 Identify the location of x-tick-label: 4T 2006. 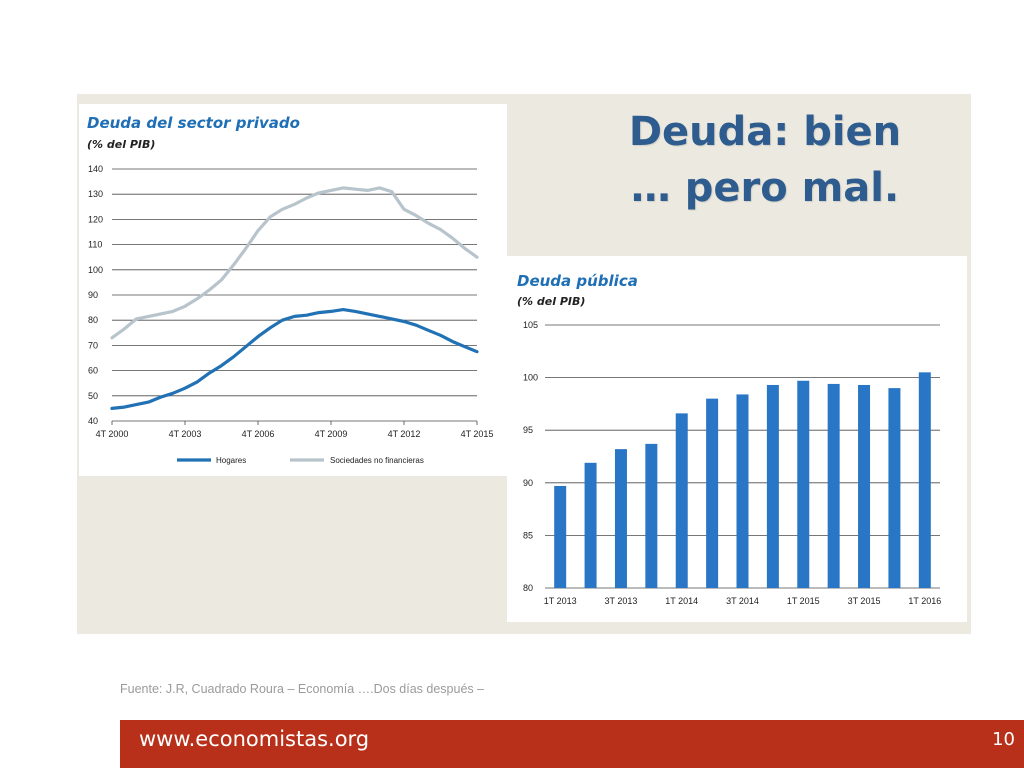
(258, 434).